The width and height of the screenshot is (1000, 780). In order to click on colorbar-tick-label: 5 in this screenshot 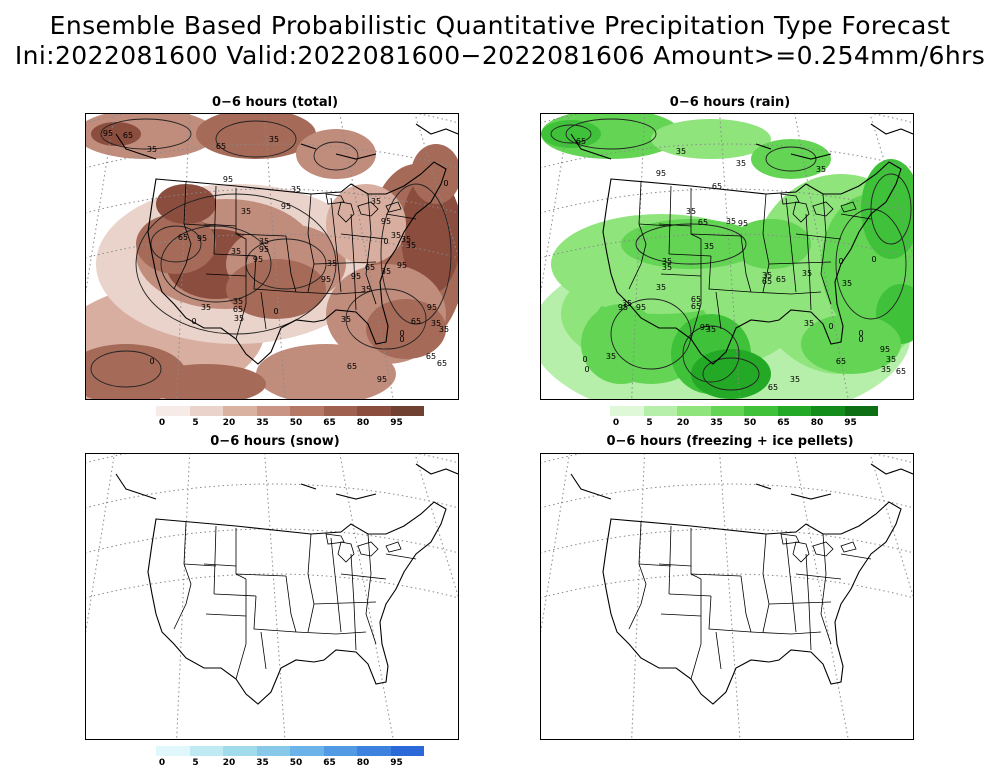, I will do `click(195, 423)`.